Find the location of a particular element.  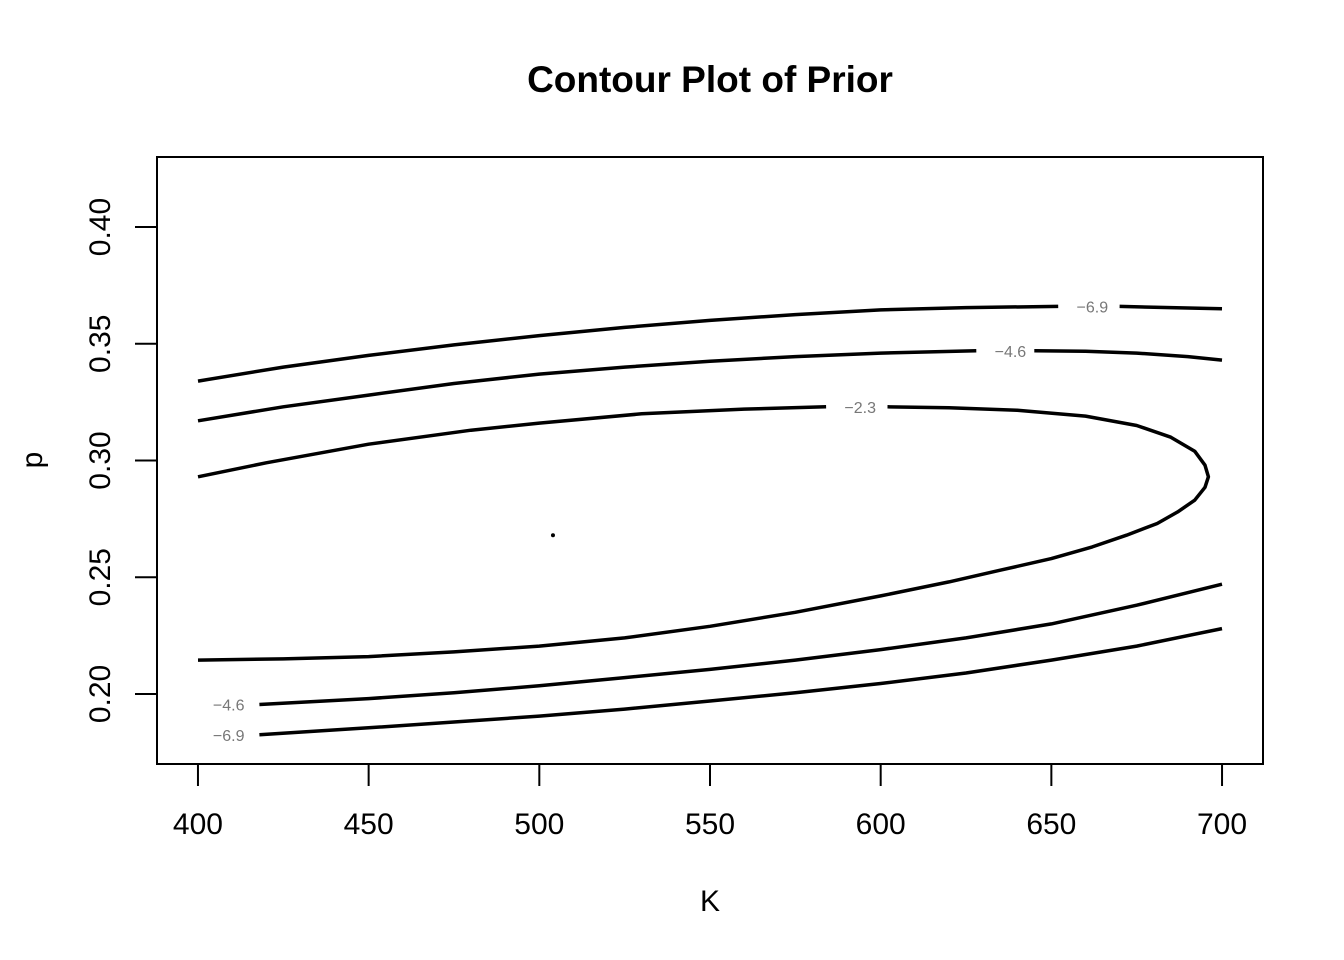

x-tick-label: 700 is located at coordinates (1222, 824).